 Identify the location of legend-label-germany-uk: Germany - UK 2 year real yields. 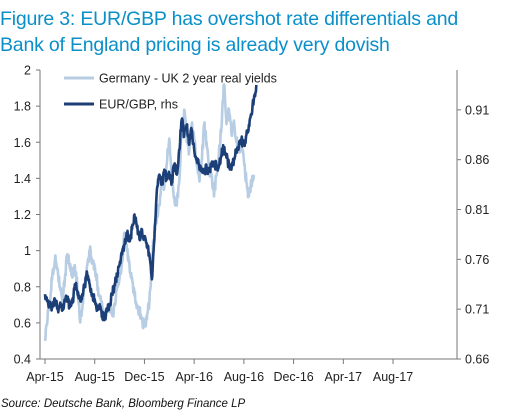
(188, 79).